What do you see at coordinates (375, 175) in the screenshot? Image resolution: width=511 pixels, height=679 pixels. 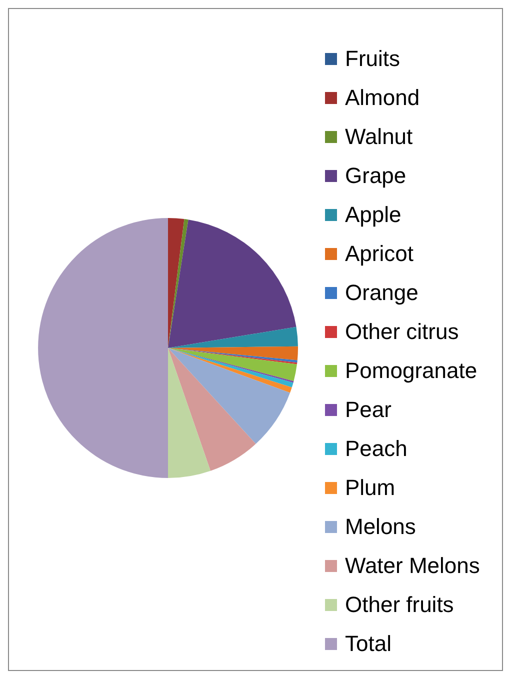 I see `legend-label: Grape` at bounding box center [375, 175].